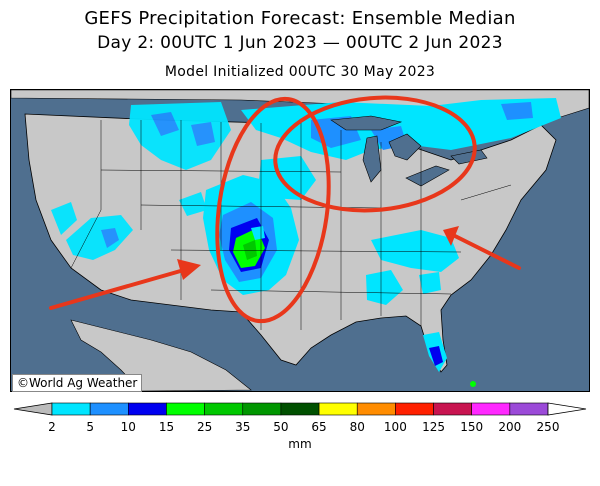  I want to click on precip-southeast, so click(421, 308).